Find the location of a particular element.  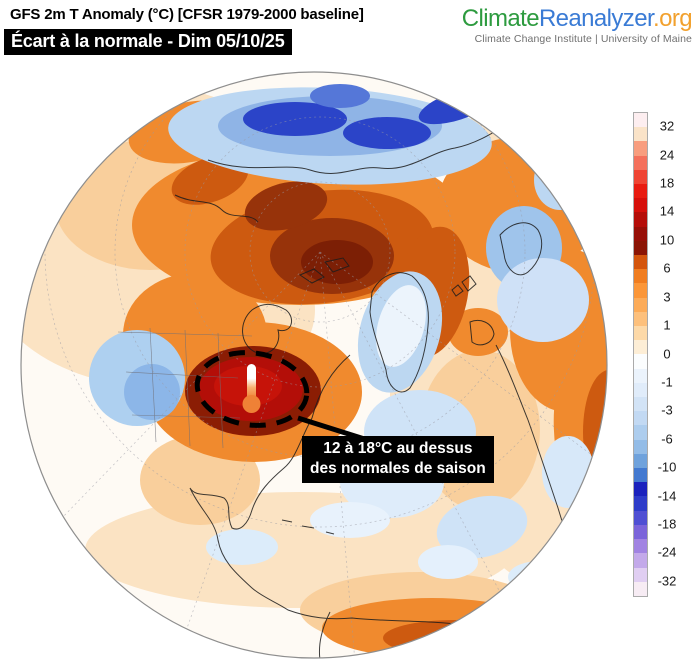

colorbar-tick: 10 is located at coordinates (667, 240).